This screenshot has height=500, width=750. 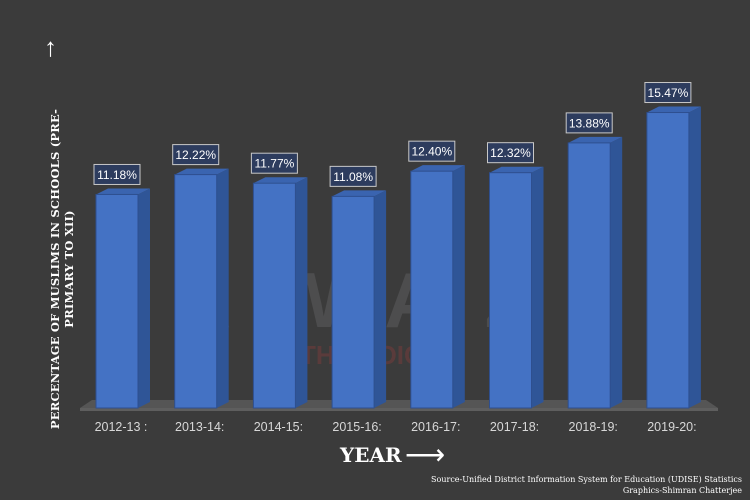 What do you see at coordinates (199, 427) in the screenshot?
I see `x-tick-label: 2013-14:` at bounding box center [199, 427].